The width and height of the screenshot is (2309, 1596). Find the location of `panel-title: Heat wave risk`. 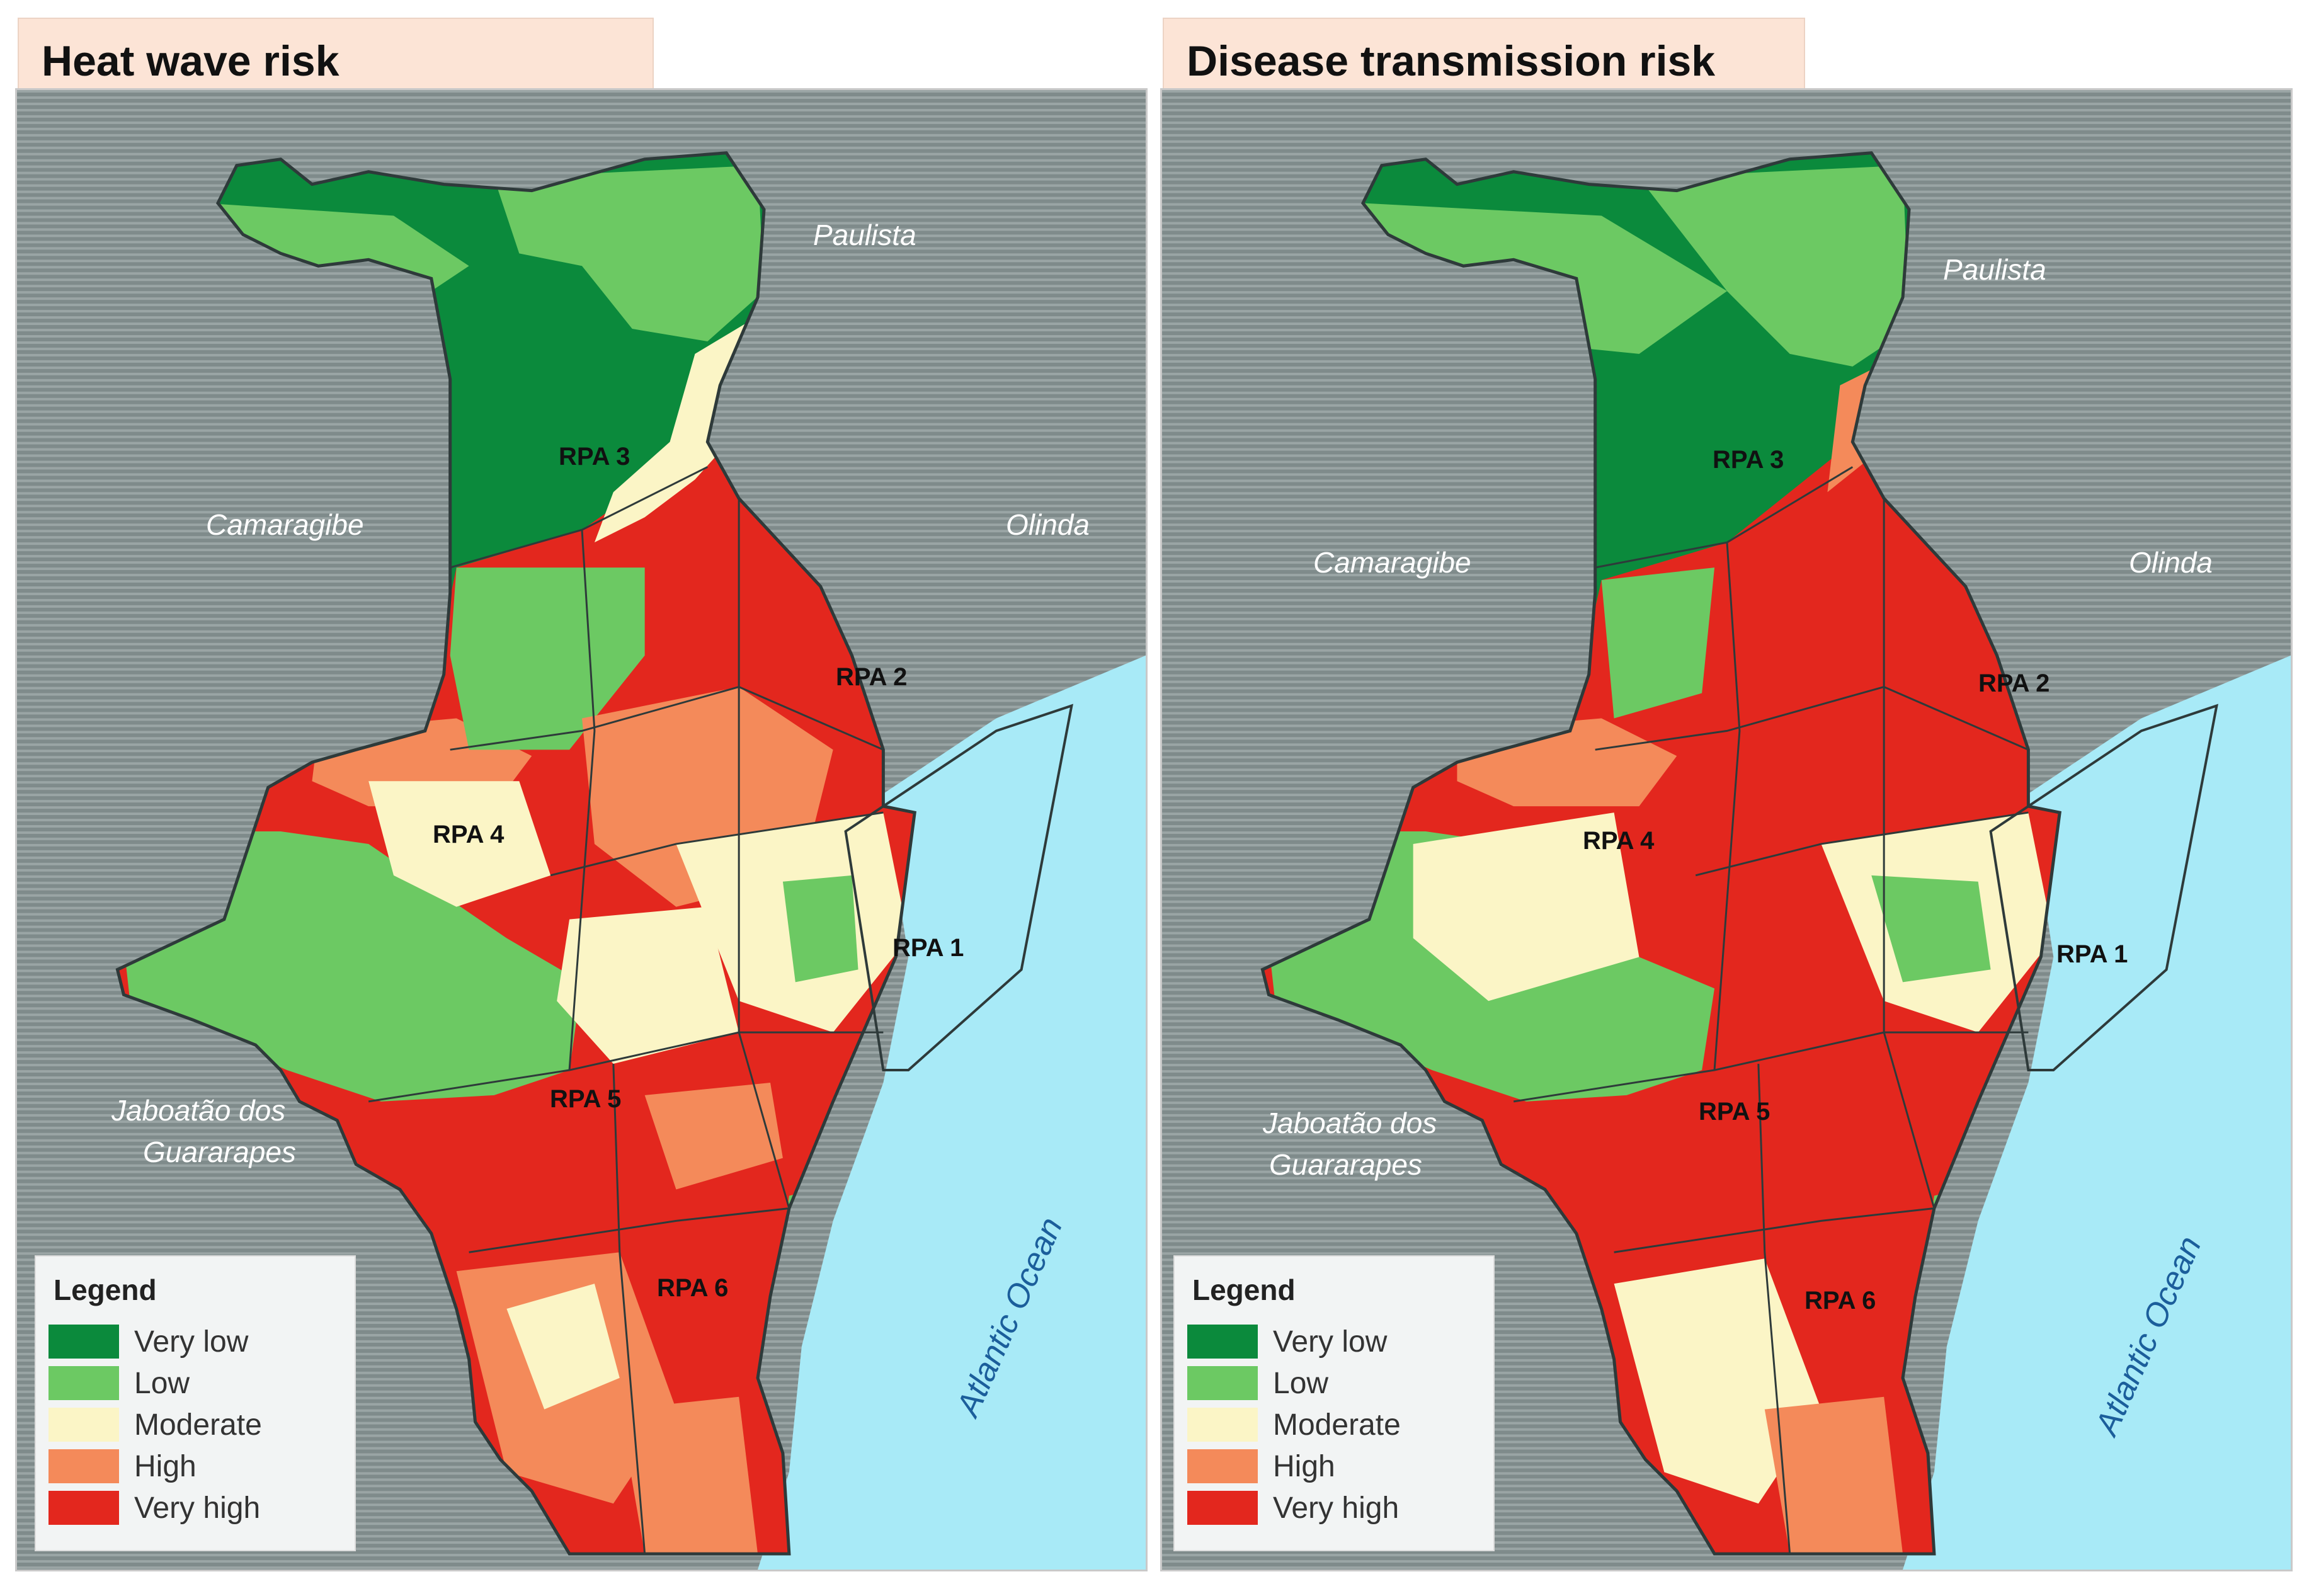

panel-title: Heat wave risk is located at coordinates (190, 61).